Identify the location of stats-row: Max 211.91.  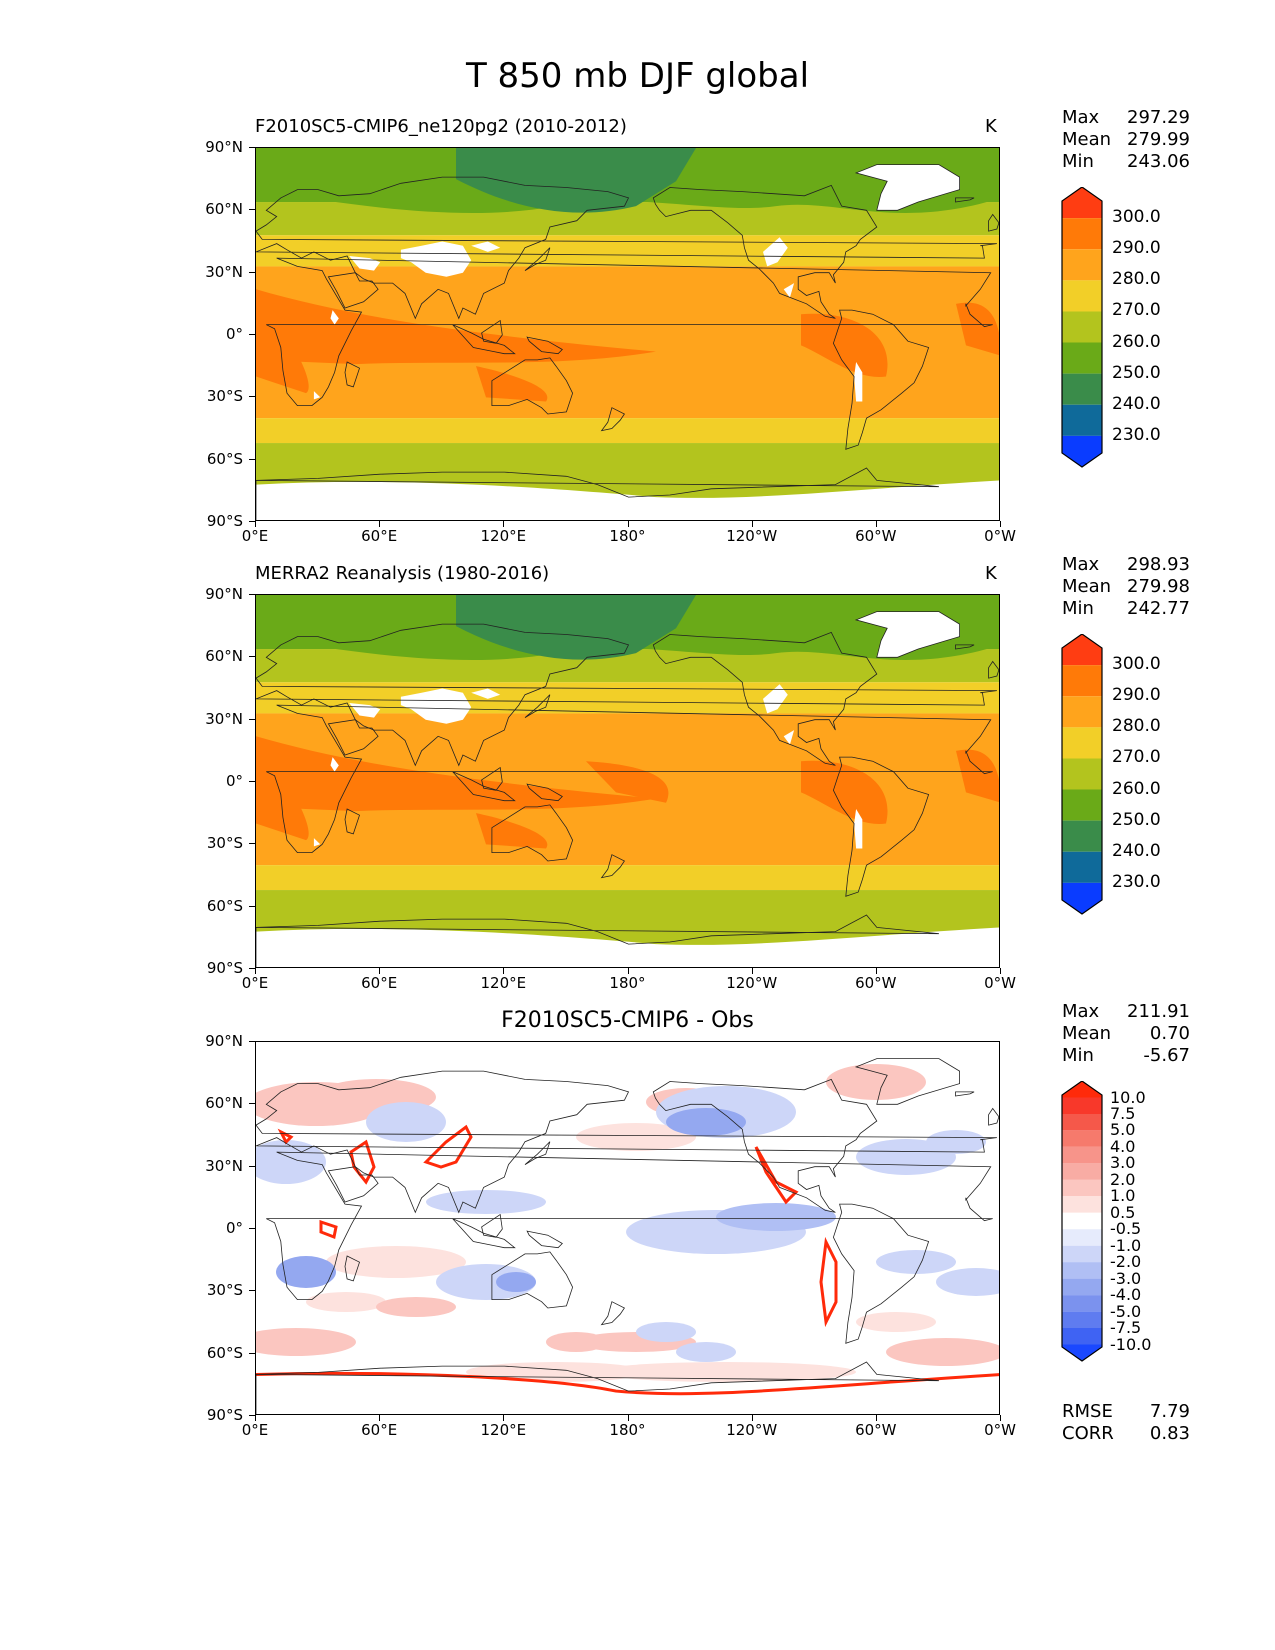
(1126, 1012).